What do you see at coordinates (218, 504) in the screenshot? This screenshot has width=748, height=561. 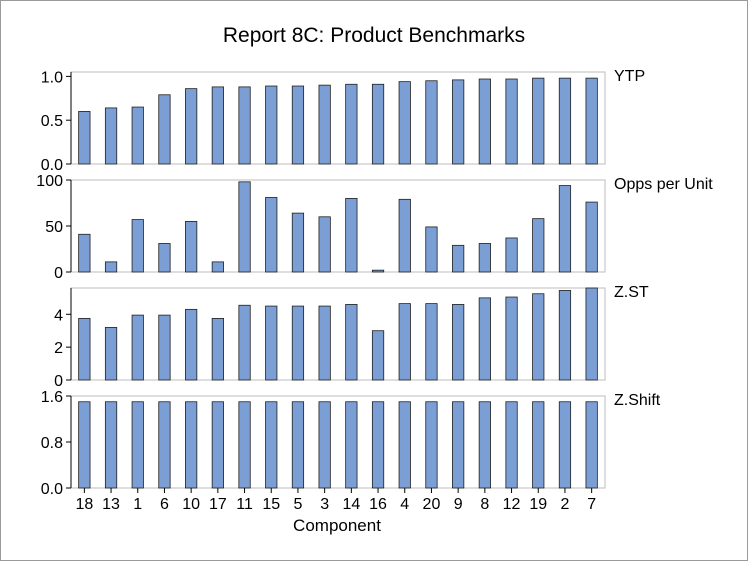 I see `x-tick-label: 17` at bounding box center [218, 504].